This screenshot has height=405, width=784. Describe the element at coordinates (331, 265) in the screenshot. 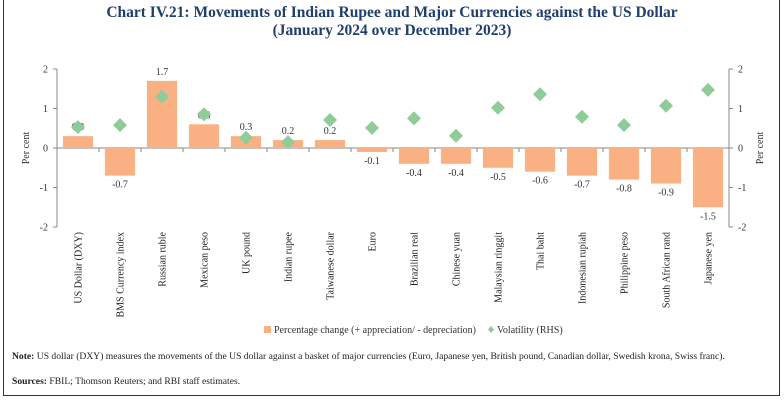

I see `category-label: Taiwanese dollar` at that location.